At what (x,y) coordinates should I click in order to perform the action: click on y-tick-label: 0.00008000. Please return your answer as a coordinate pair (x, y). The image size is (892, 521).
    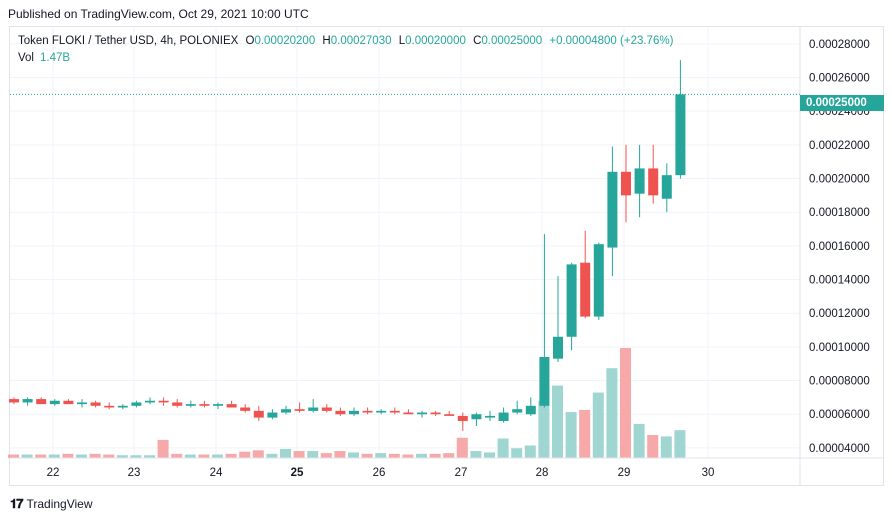
    Looking at the image, I should click on (839, 382).